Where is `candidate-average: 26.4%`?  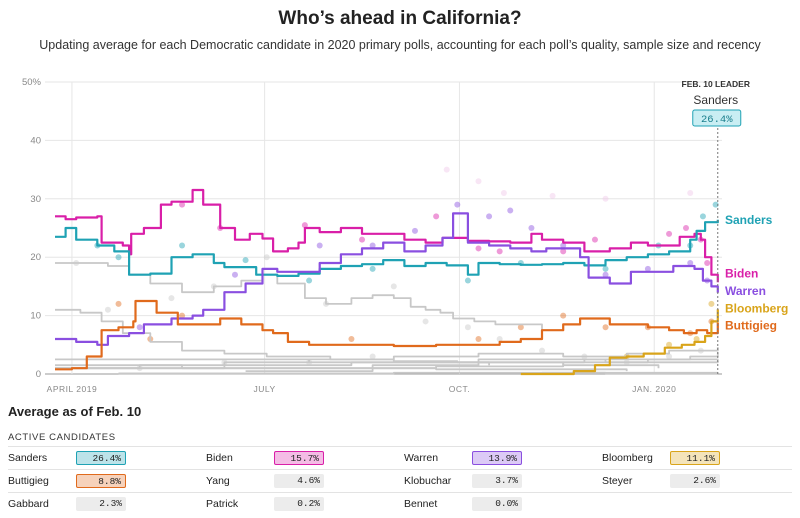 candidate-average: 26.4% is located at coordinates (101, 458).